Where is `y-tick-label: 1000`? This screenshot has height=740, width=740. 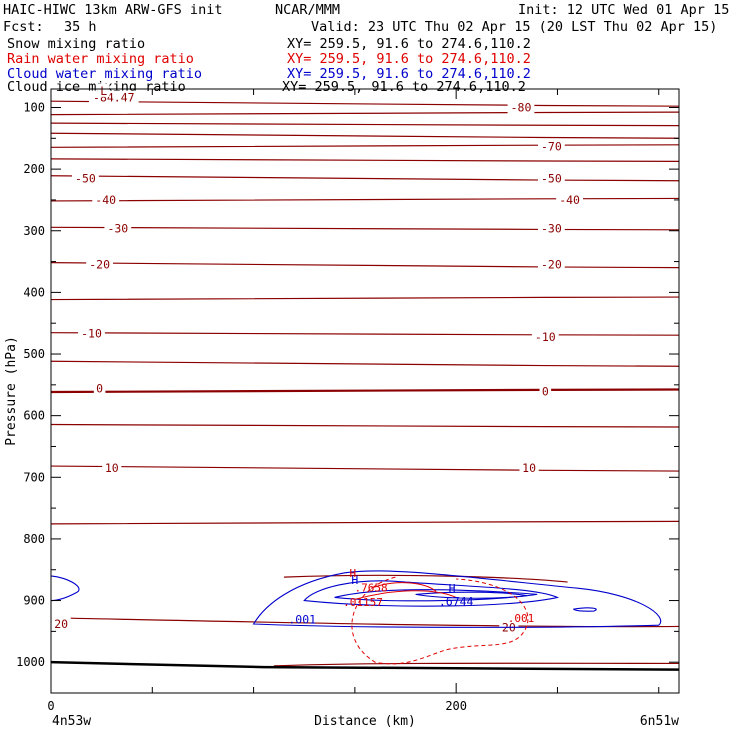 y-tick-label: 1000 is located at coordinates (30, 662).